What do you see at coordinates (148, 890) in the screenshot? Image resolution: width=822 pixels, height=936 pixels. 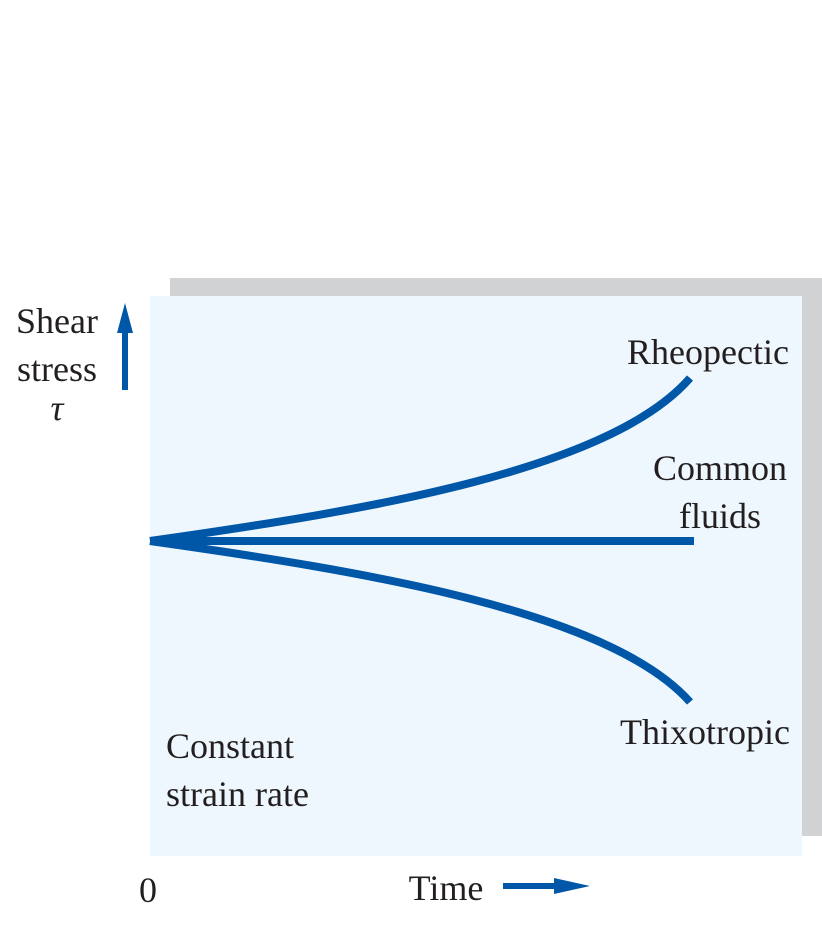 I see `origin-label: 0` at bounding box center [148, 890].